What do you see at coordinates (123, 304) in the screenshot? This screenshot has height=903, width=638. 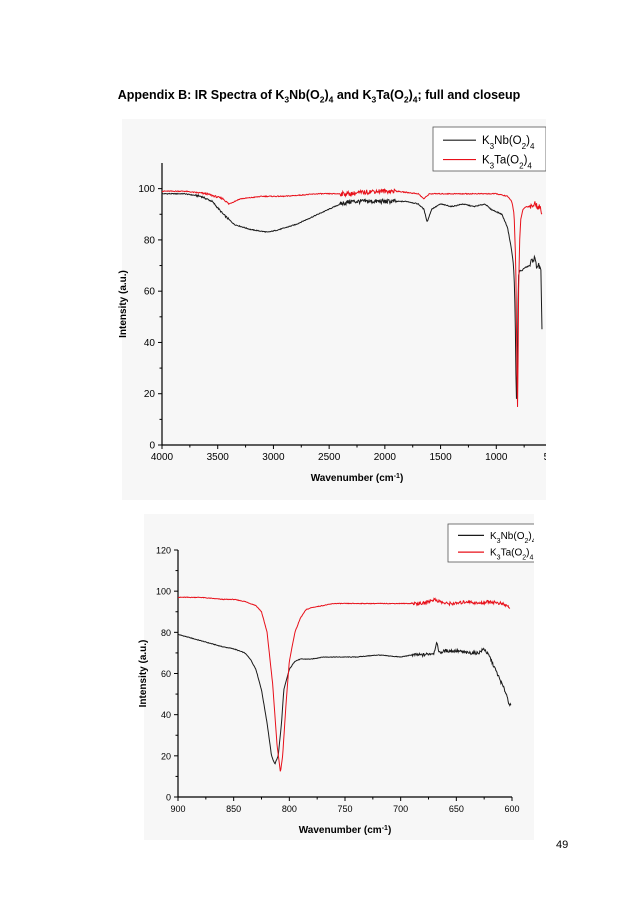 I see `y-axis-label-full: Intensity (a.u.)` at bounding box center [123, 304].